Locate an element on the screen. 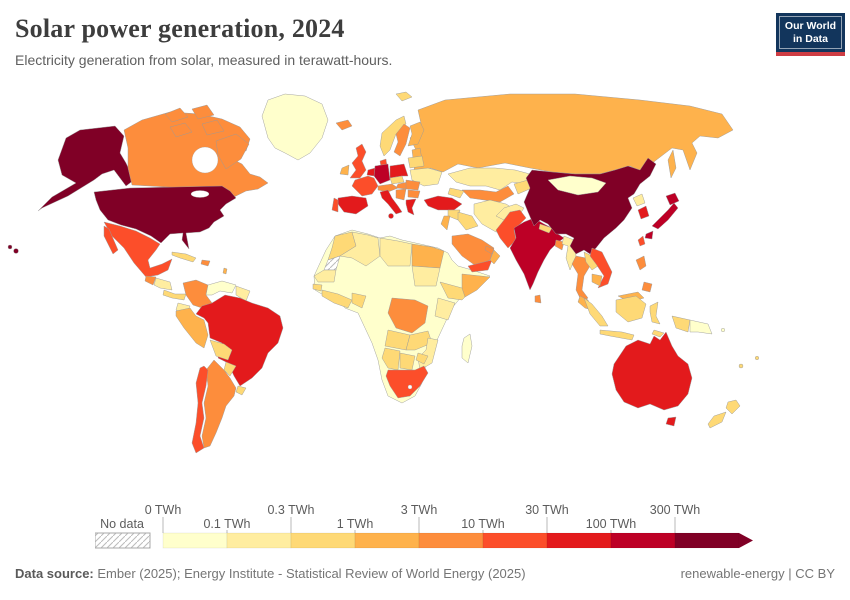 The image size is (850, 600). svalbard is located at coordinates (404, 96).